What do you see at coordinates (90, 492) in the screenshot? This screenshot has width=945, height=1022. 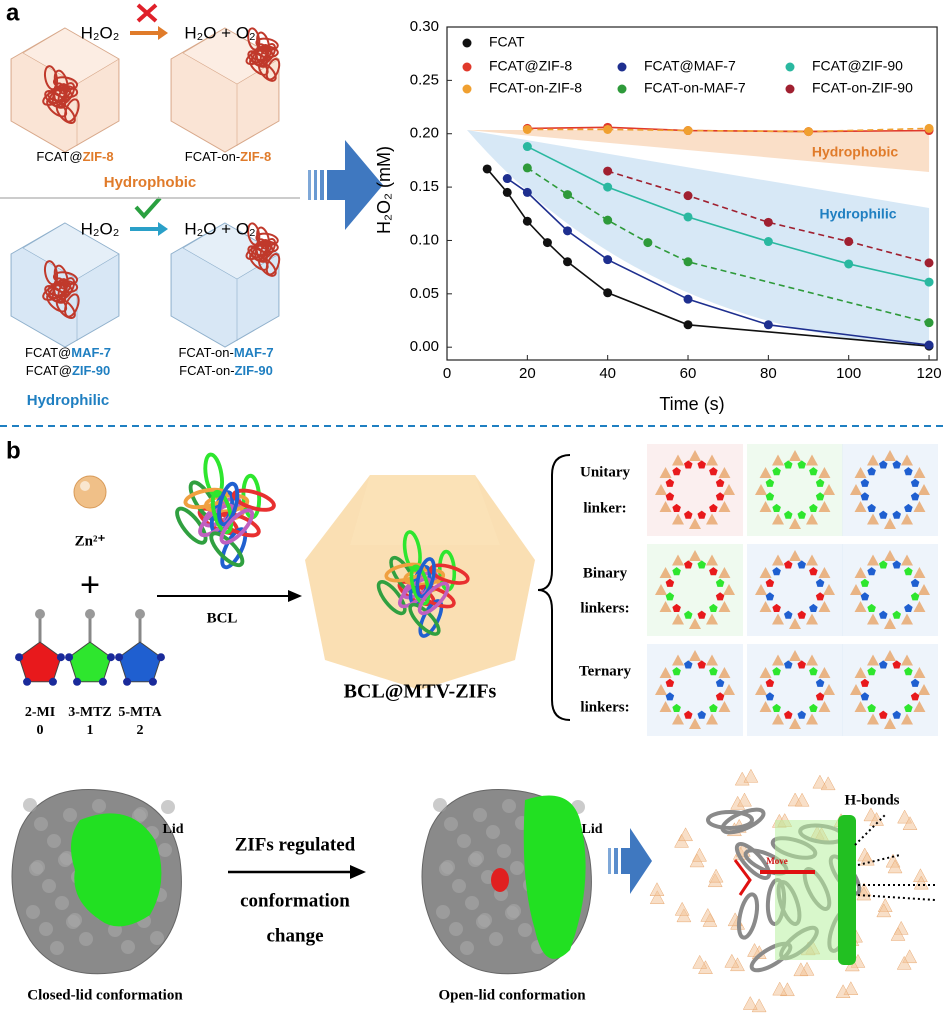 I see `zinc-ion` at bounding box center [90, 492].